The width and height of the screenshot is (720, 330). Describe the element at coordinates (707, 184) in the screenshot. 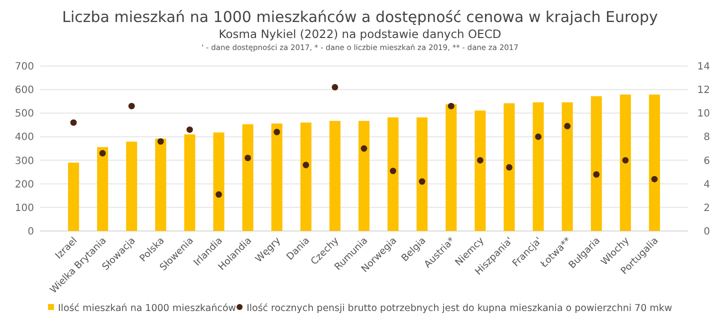

I see `y2-tick-label: 4` at that location.